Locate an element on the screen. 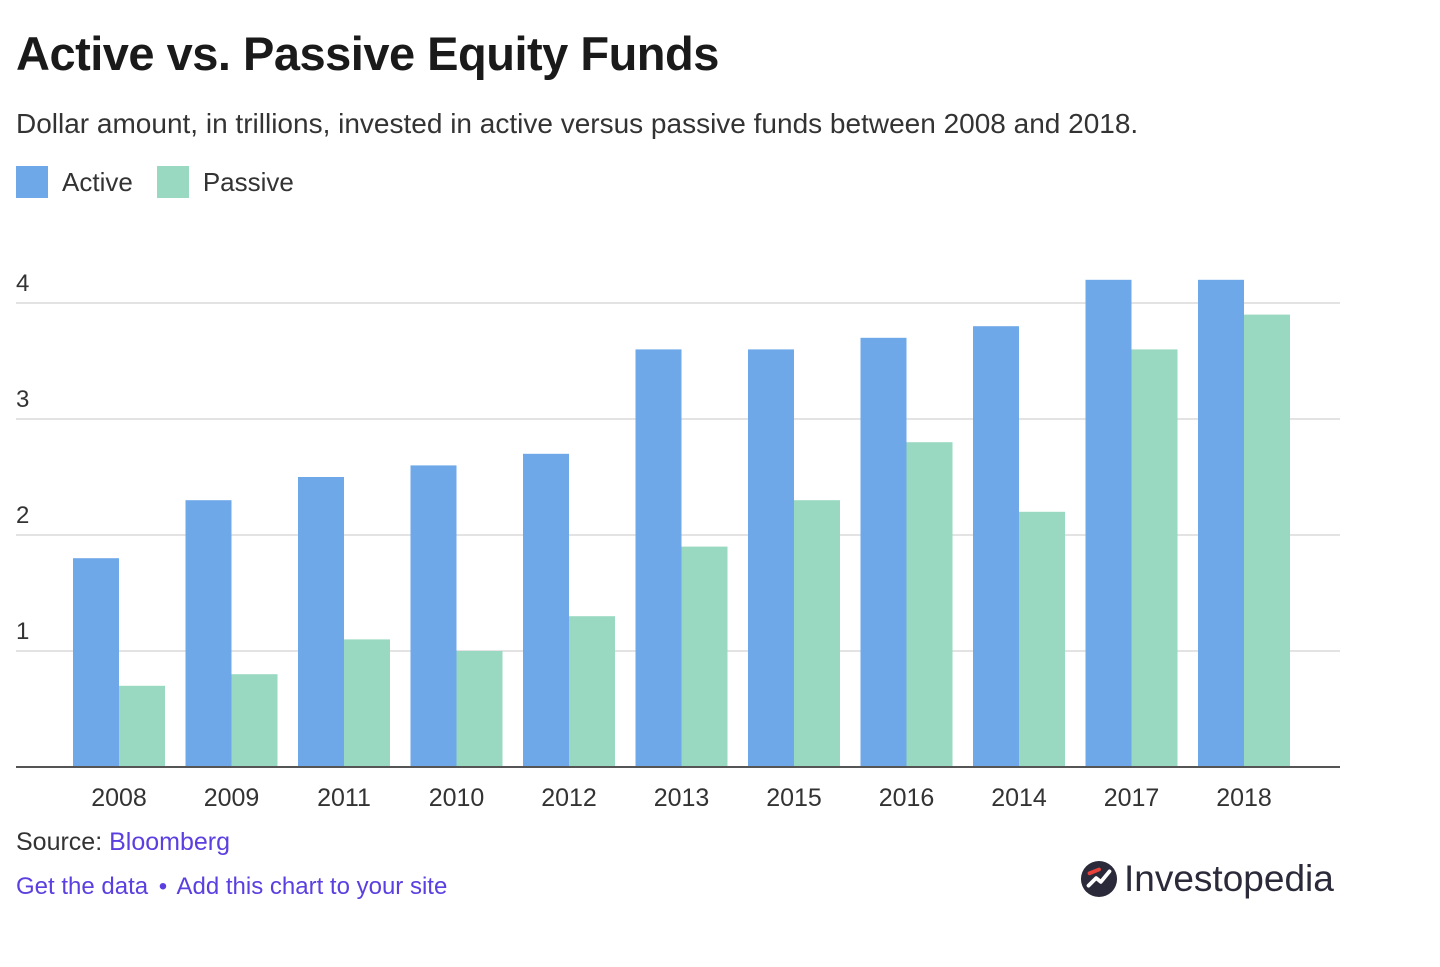 This screenshot has width=1440, height=967. bar-active-2009 is located at coordinates (208, 633).